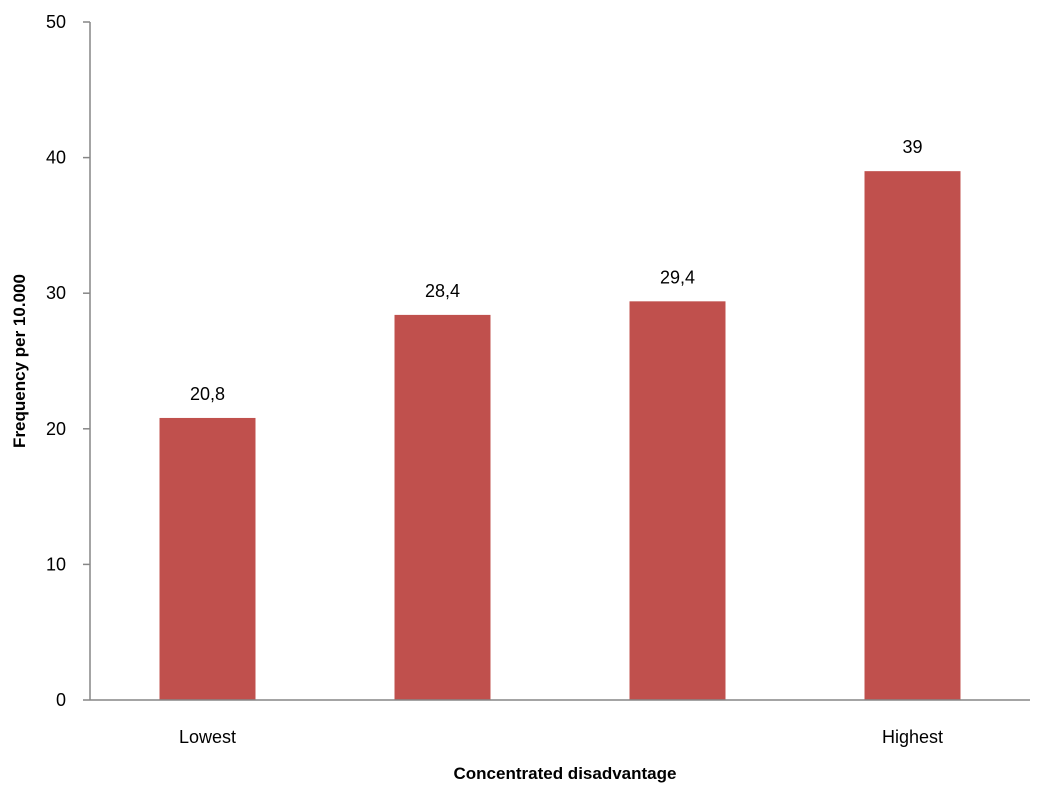 The image size is (1039, 785). Describe the element at coordinates (56, 429) in the screenshot. I see `y-tick-label: 20` at that location.